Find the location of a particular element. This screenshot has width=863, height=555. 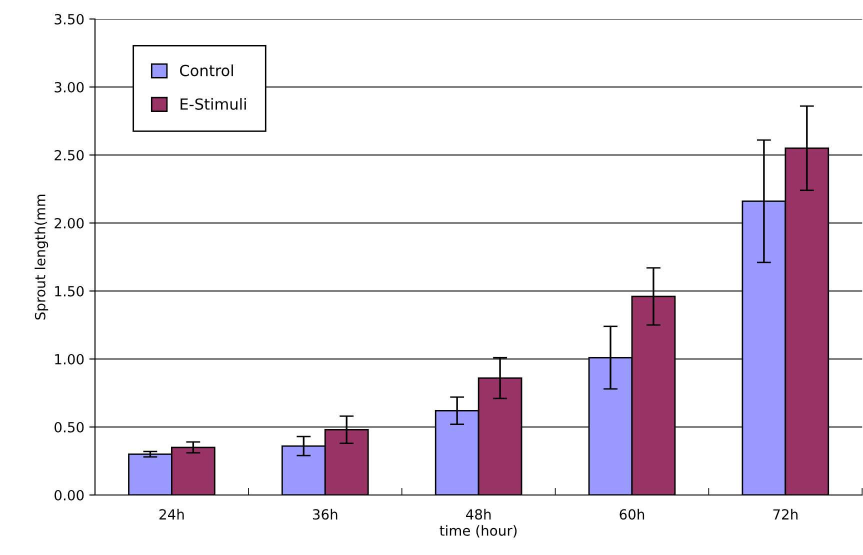

y-tick-label: 3.00 is located at coordinates (69, 87).